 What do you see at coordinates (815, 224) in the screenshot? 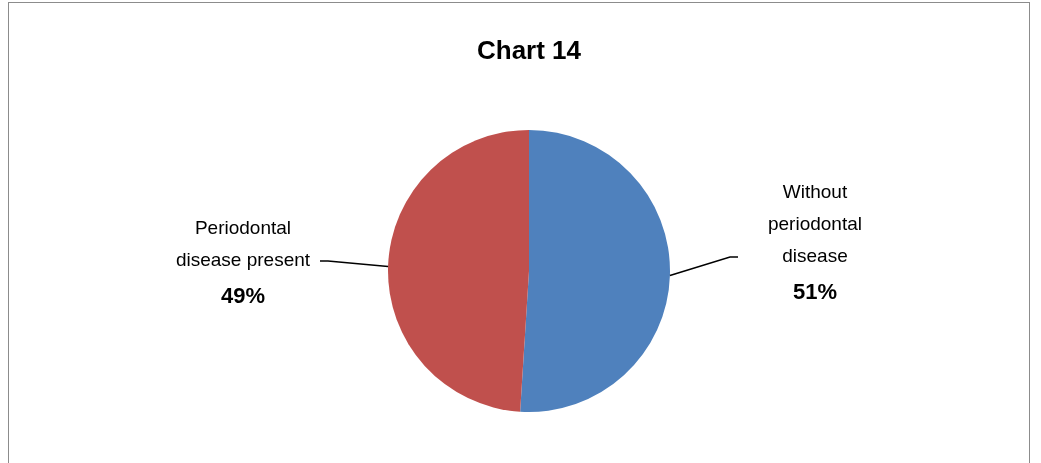
I see `slice-label: Without periodontal disease` at bounding box center [815, 224].